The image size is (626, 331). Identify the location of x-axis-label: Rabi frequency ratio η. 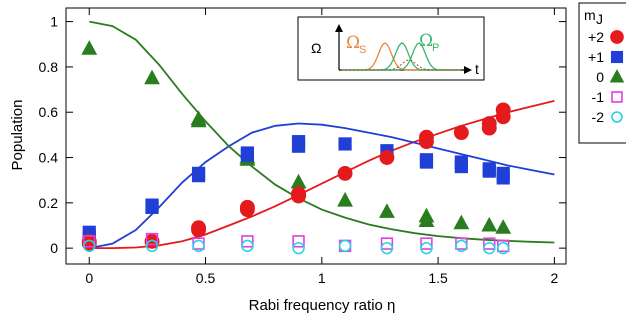
(322, 305).